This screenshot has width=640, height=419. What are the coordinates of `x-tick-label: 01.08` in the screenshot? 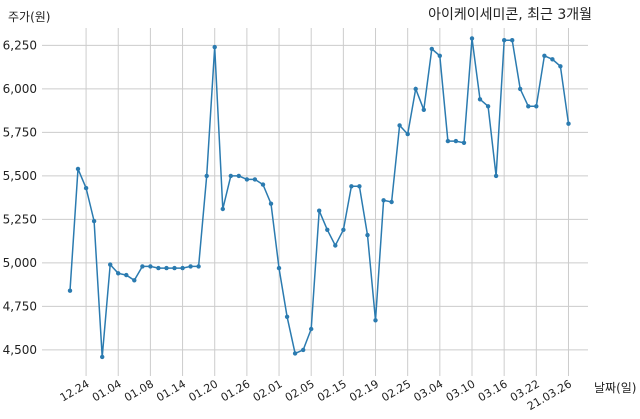 It's located at (139, 390).